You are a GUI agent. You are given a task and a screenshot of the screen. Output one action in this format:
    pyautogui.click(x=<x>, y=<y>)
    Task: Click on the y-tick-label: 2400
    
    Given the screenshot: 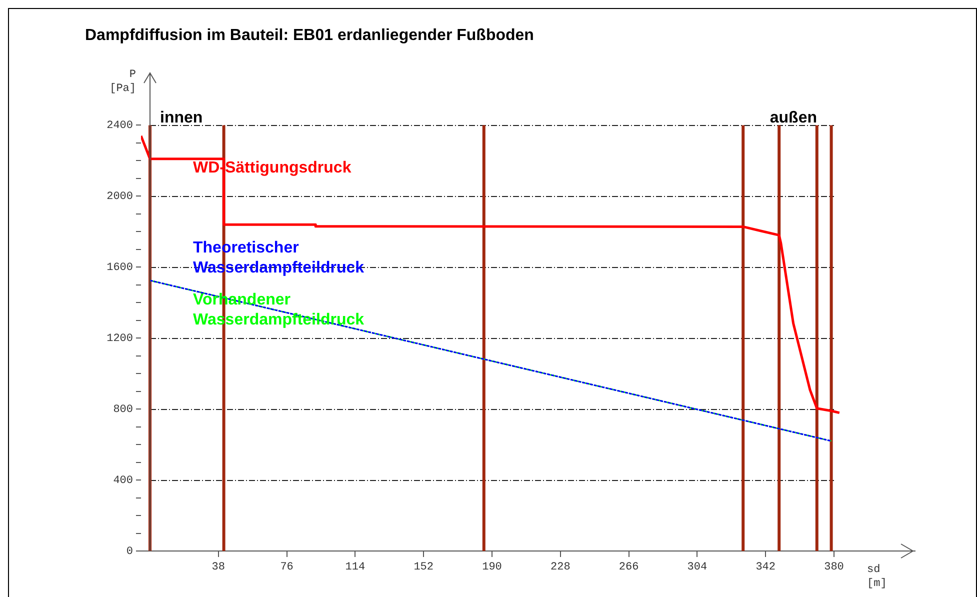 What is the action you would take?
    pyautogui.click(x=119, y=126)
    